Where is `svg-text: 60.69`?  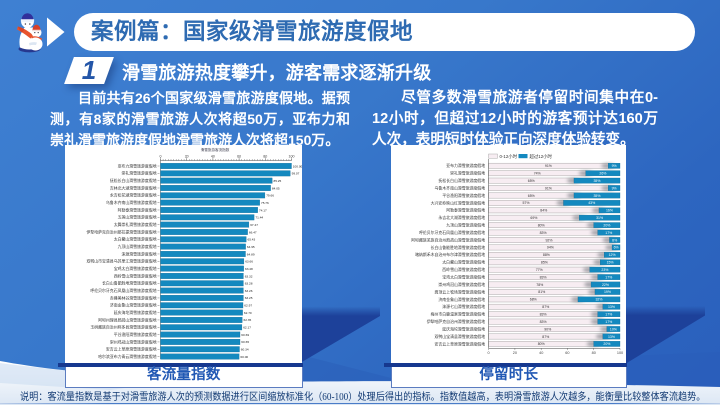
svg-text: 60.69 is located at coordinates (245, 334).